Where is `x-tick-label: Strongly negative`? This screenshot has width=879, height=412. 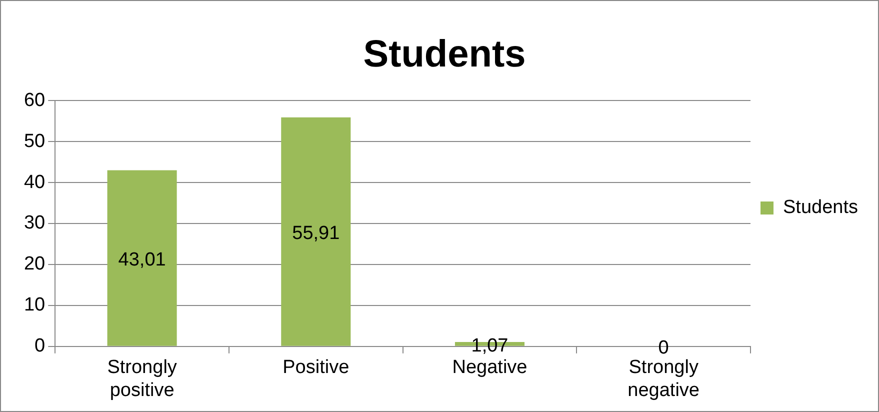
x-tick-label: Strongly negative is located at coordinates (664, 379).